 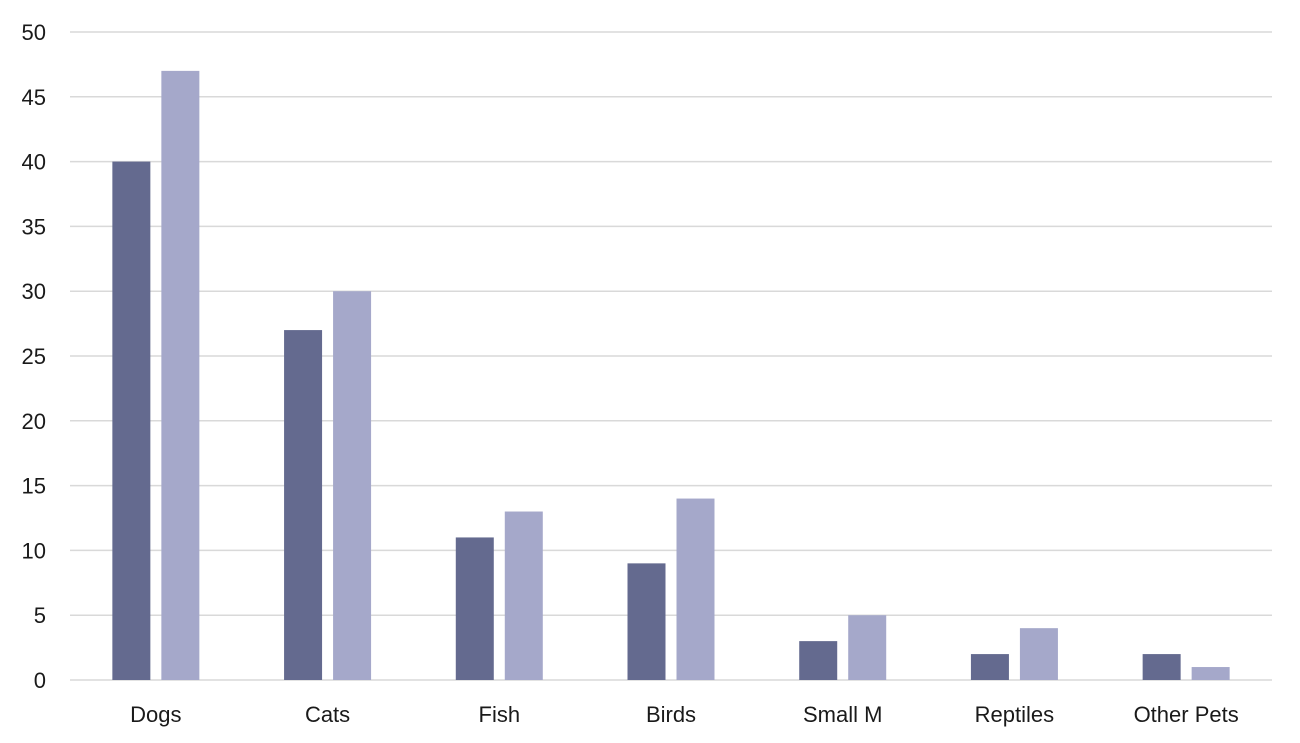 What do you see at coordinates (40, 680) in the screenshot?
I see `y-tick-label: 0` at bounding box center [40, 680].